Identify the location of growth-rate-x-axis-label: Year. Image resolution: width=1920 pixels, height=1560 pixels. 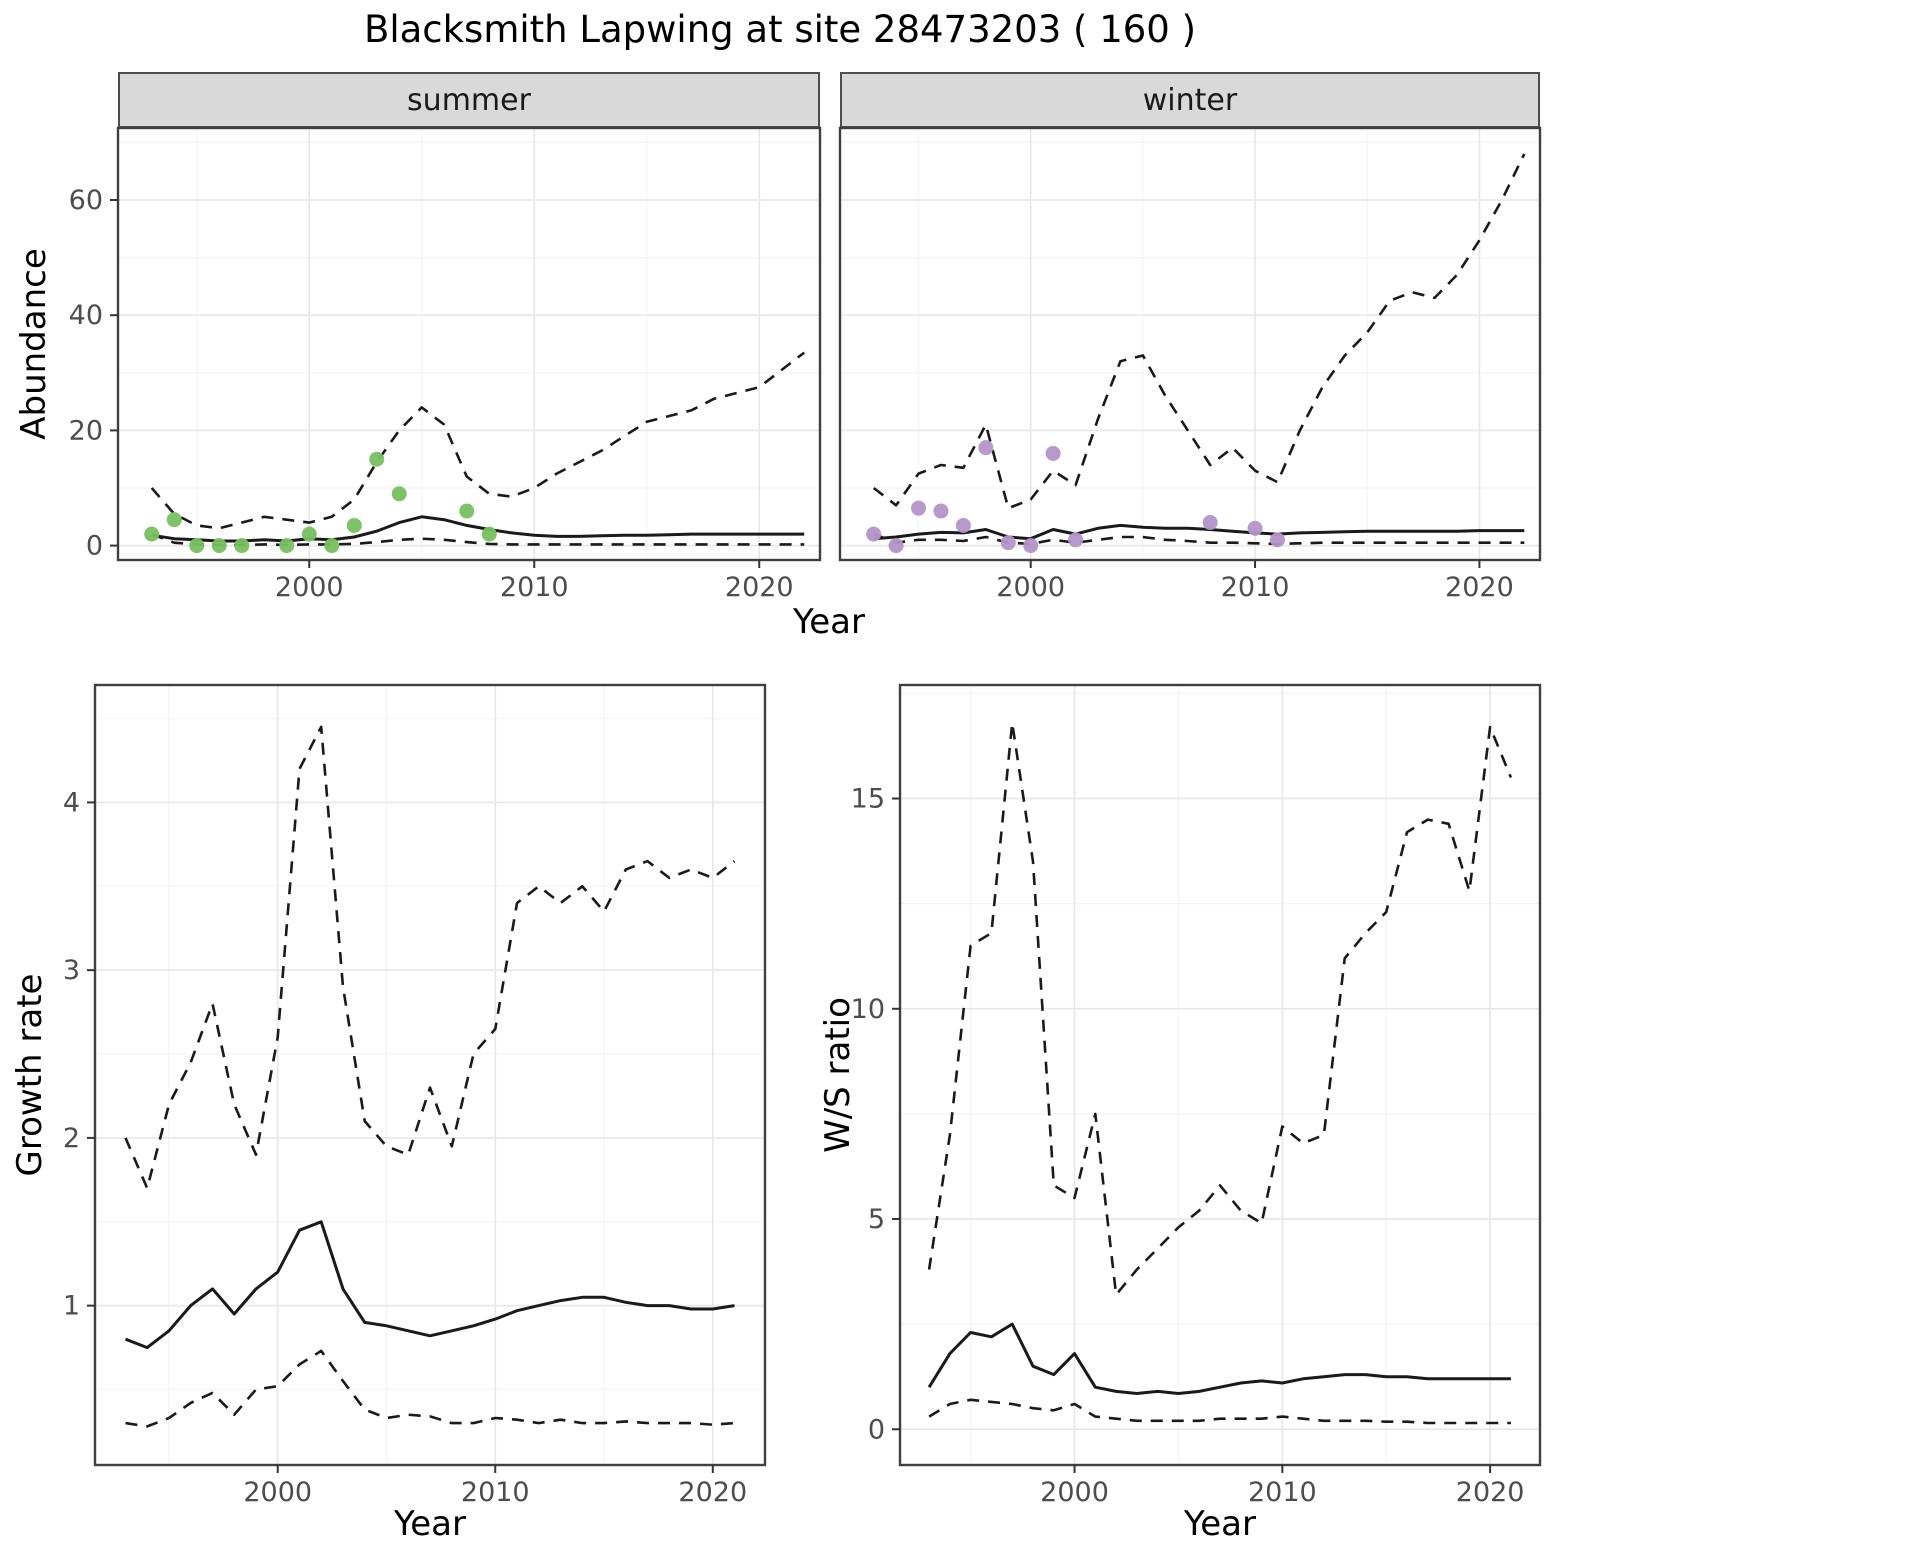
(430, 1524).